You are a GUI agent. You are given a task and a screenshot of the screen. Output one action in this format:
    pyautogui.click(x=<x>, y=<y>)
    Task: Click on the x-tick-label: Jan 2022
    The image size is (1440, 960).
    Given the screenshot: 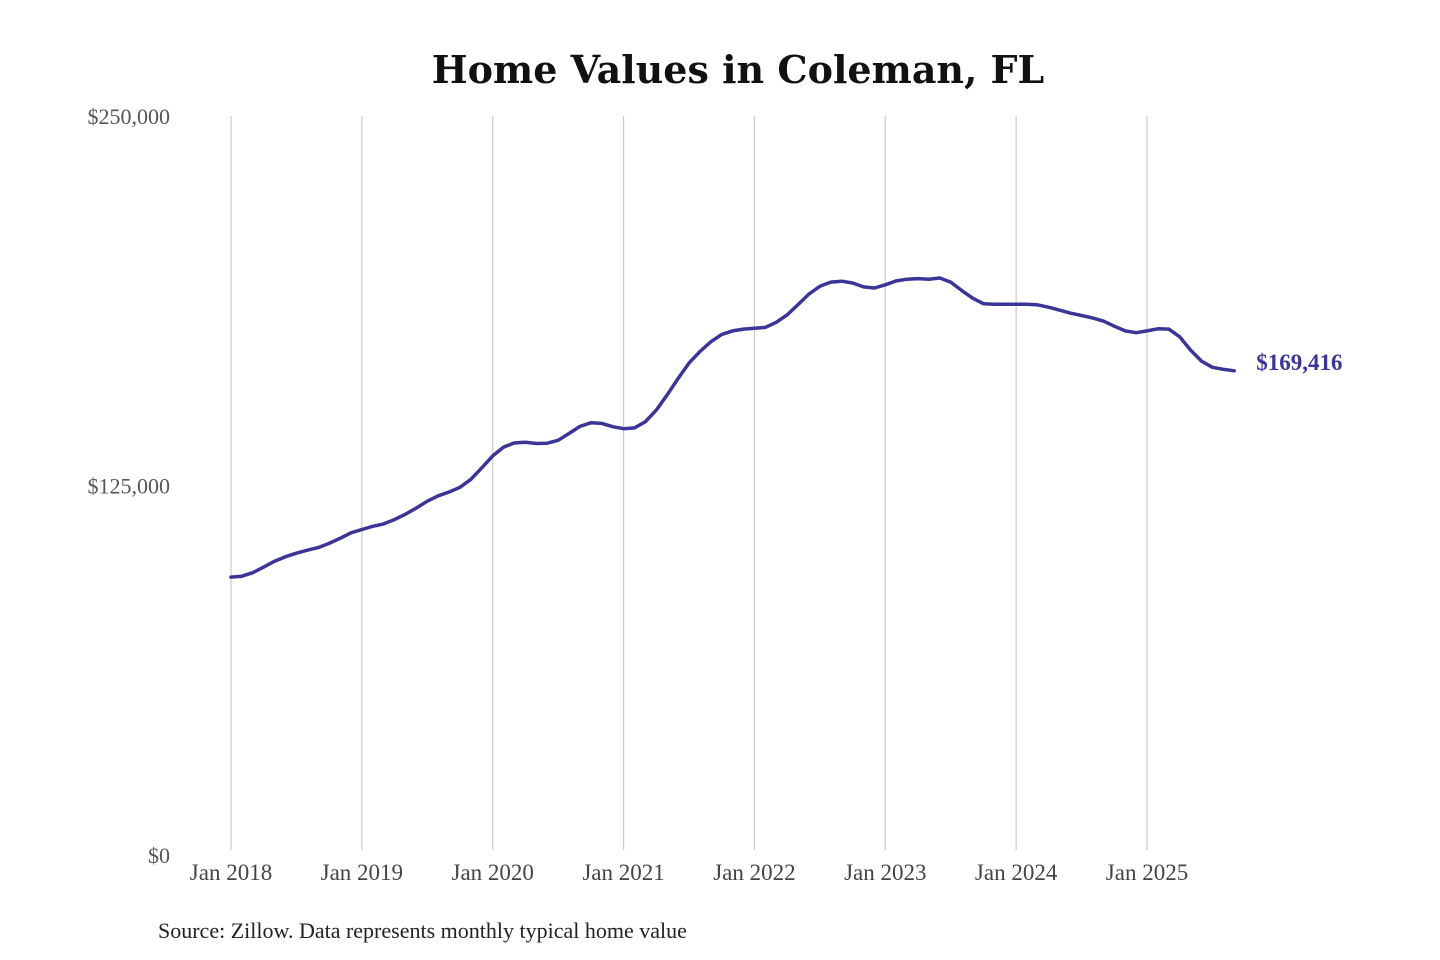 What is the action you would take?
    pyautogui.click(x=754, y=872)
    